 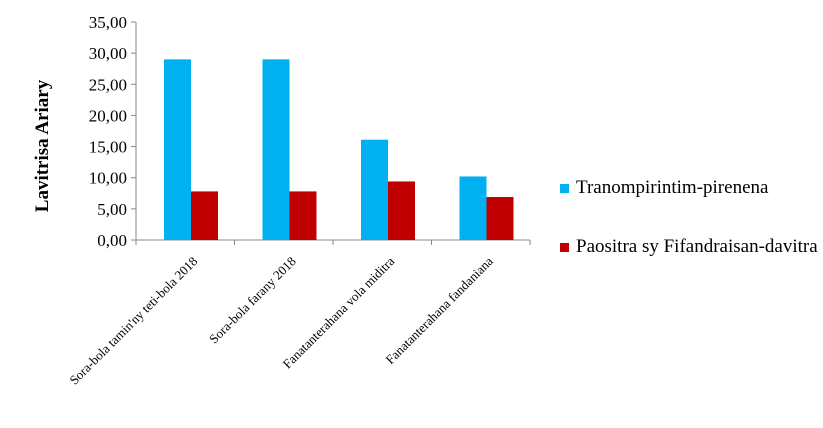 I want to click on y-tick-labels: 0,00 5,00 10,00 15,00 20,00 25,00 30,00 35,00, so click(x=108, y=131).